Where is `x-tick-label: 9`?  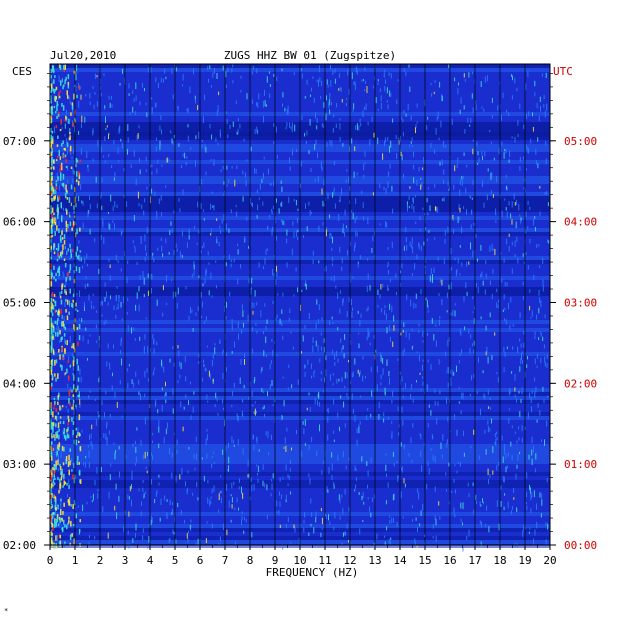 x-tick-label: 9 is located at coordinates (275, 560).